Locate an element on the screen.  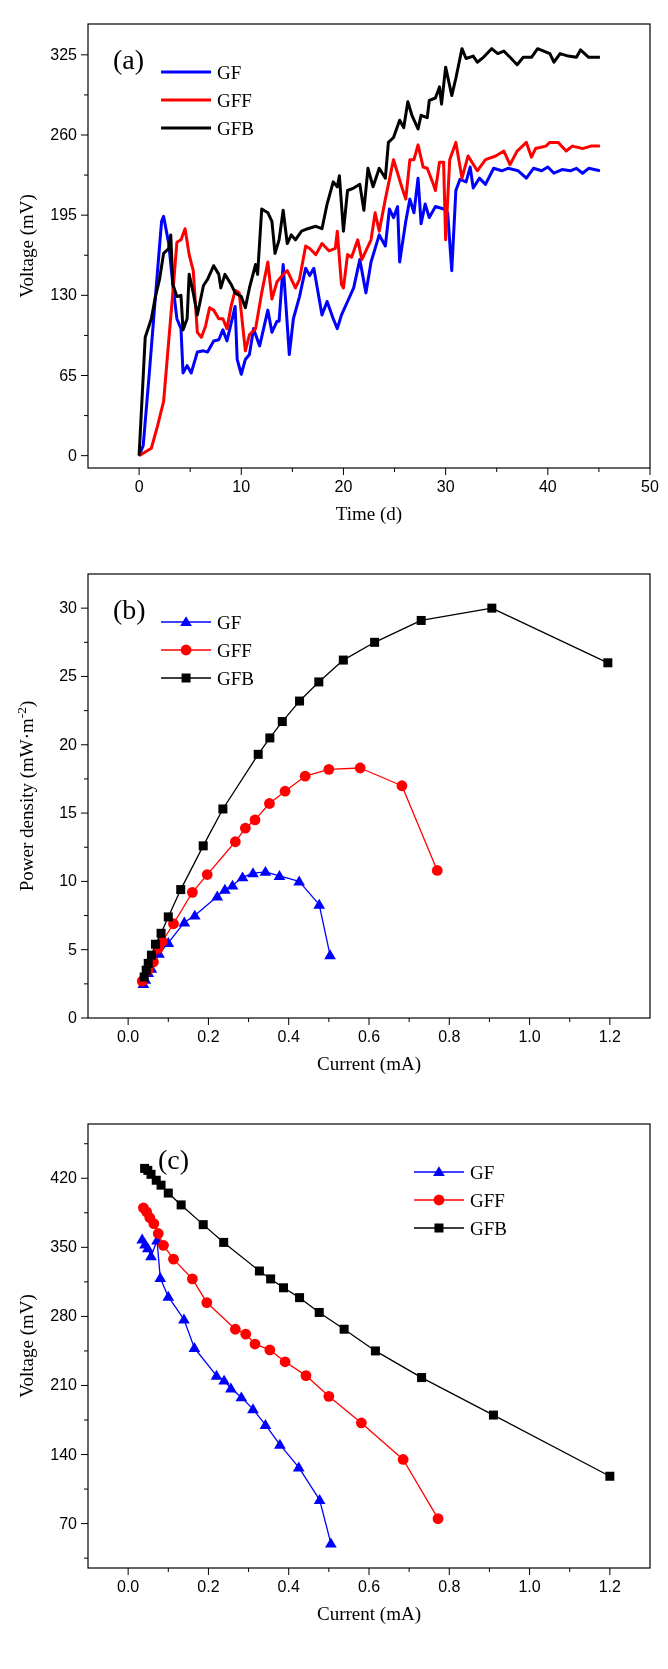
y-tick-label: 420 is located at coordinates (64, 1178).